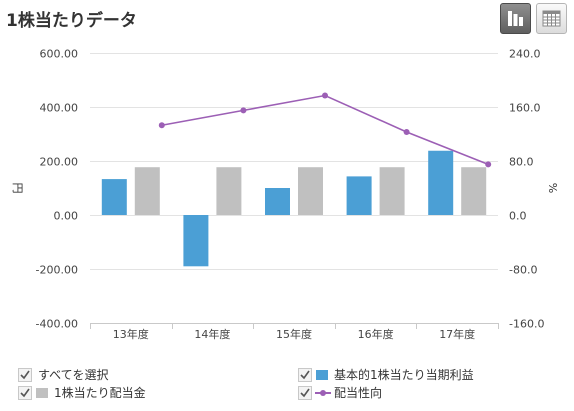 This screenshot has height=411, width=574. I want to click on y-left-tick-label: 400.00, so click(59, 108).